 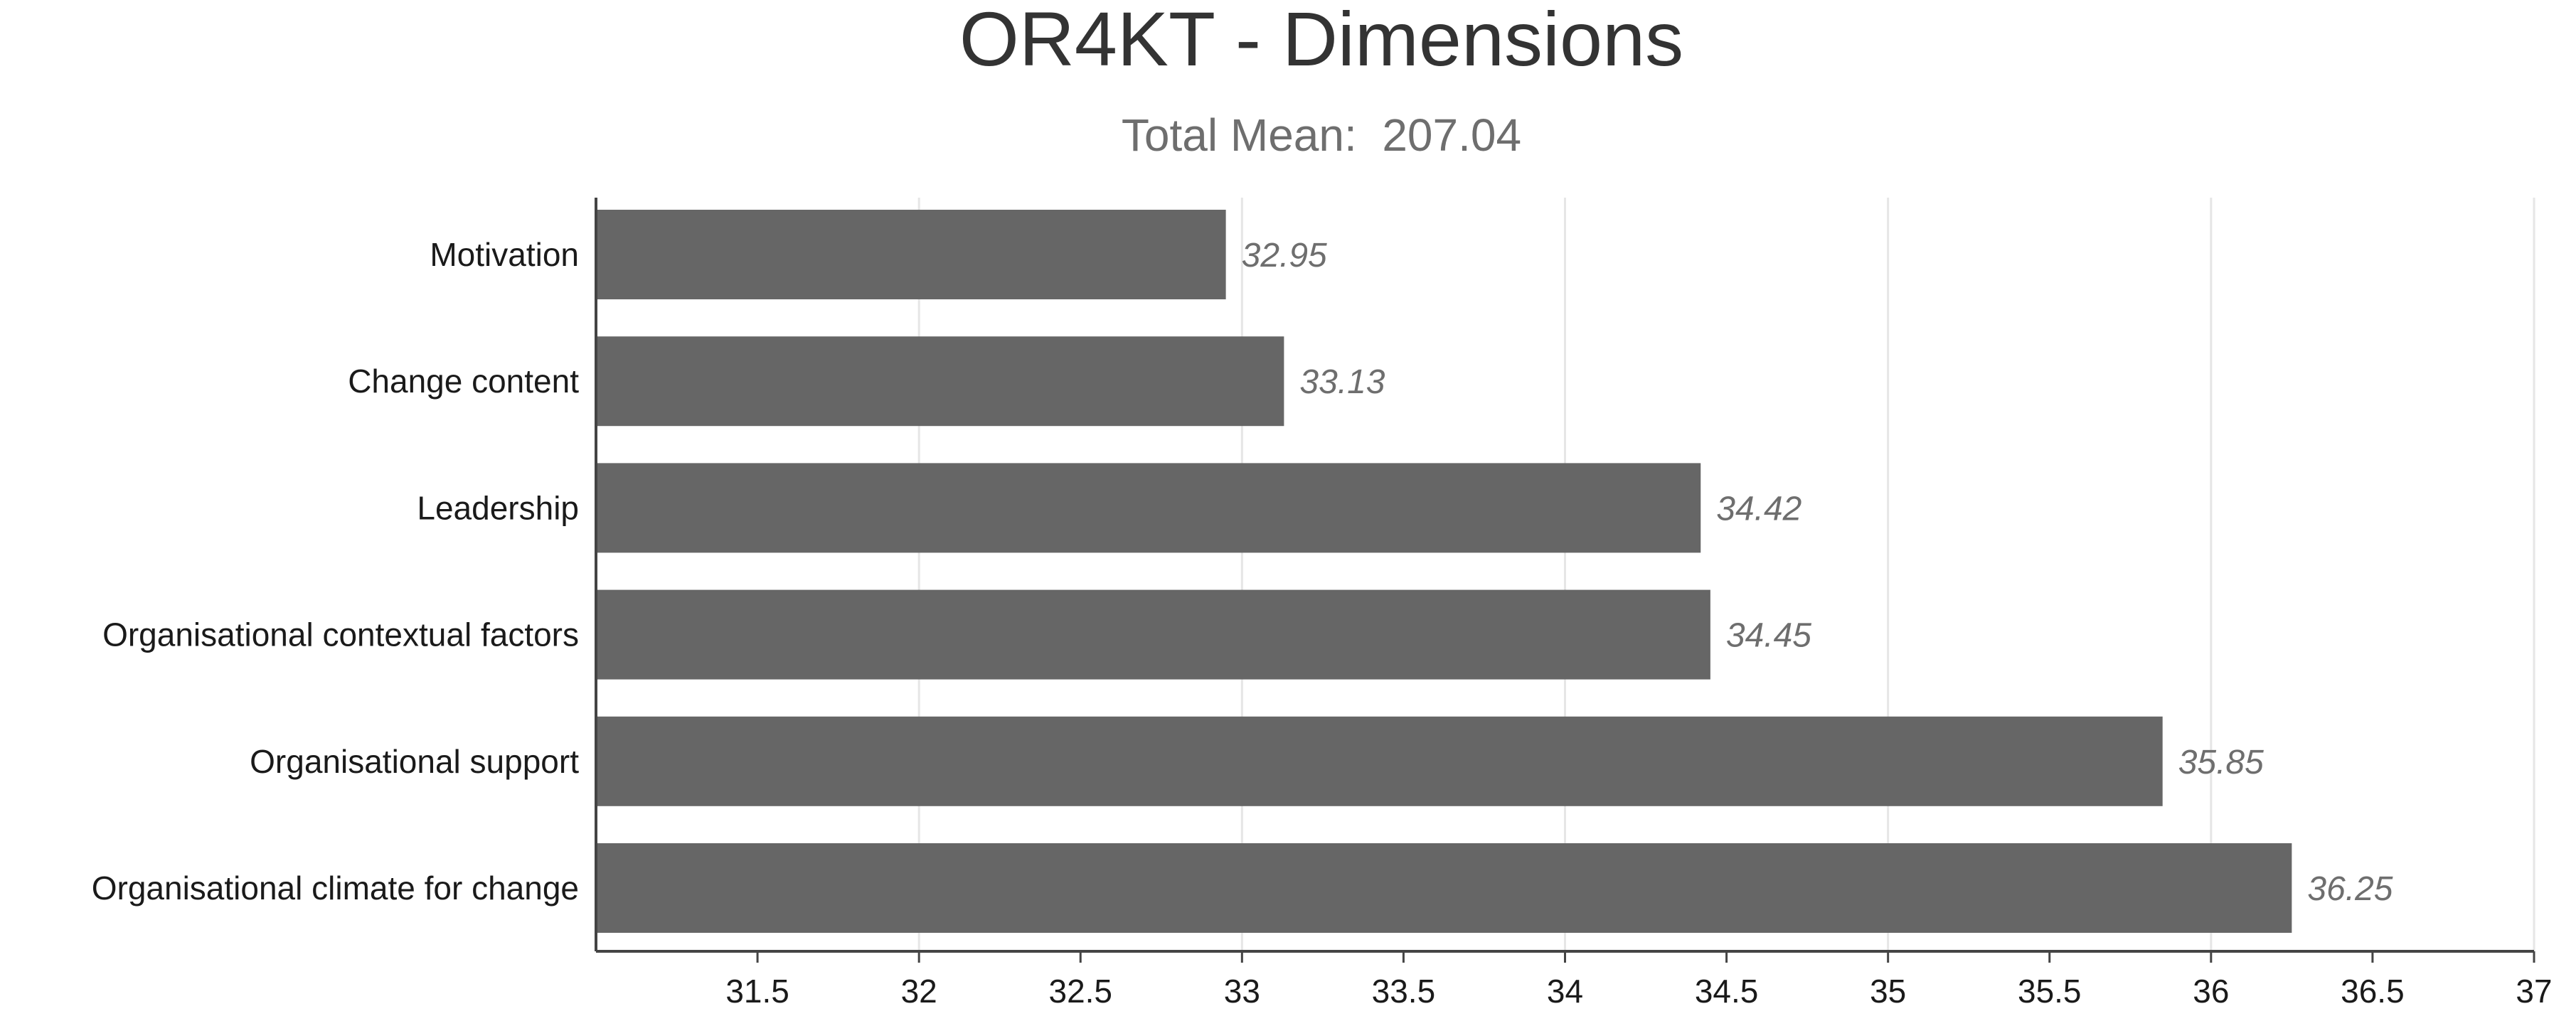 I want to click on chart-subtitle: Total Mean: 207.04, so click(x=1321, y=135).